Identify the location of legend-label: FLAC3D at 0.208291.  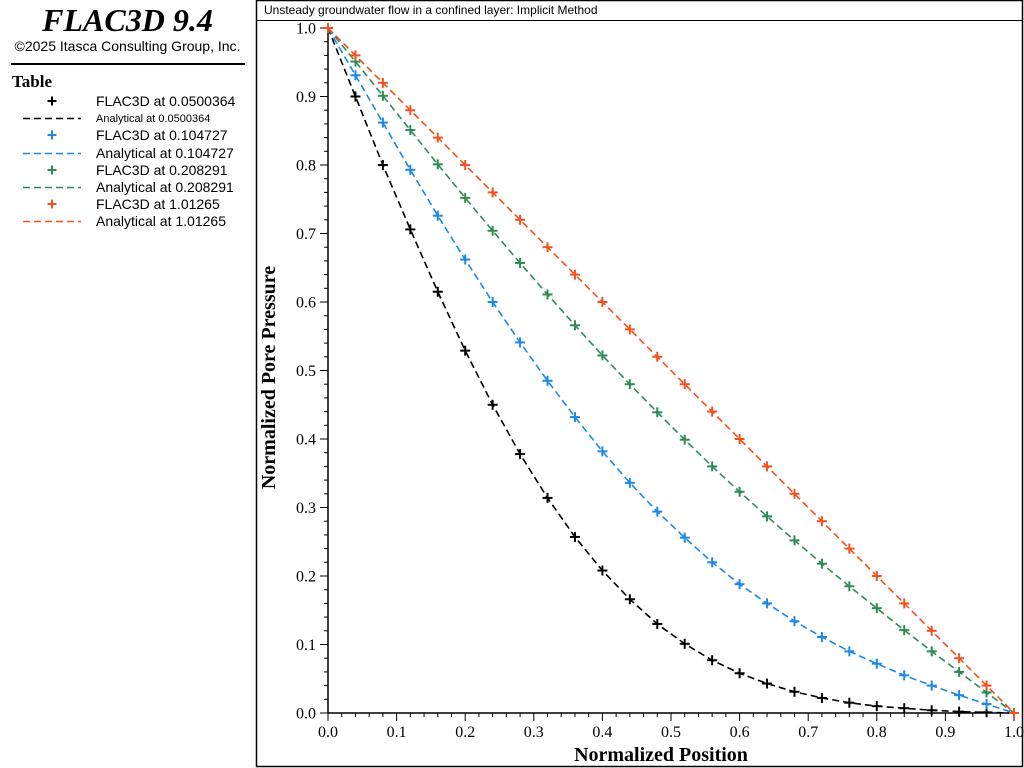
(162, 169).